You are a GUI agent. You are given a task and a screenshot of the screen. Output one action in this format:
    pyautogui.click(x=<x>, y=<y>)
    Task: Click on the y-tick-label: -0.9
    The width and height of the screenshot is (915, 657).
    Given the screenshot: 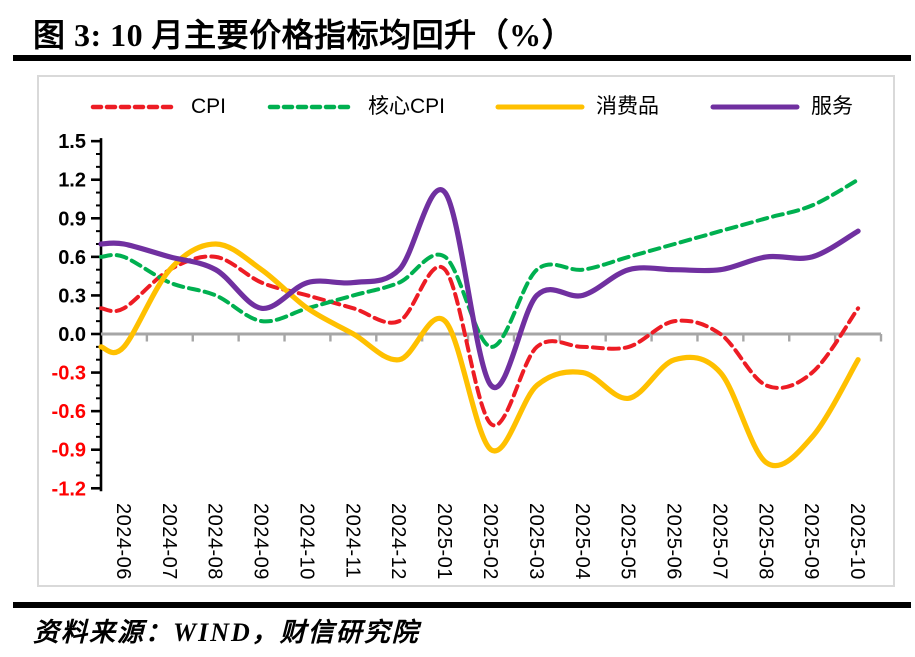 What is the action you would take?
    pyautogui.click(x=69, y=451)
    